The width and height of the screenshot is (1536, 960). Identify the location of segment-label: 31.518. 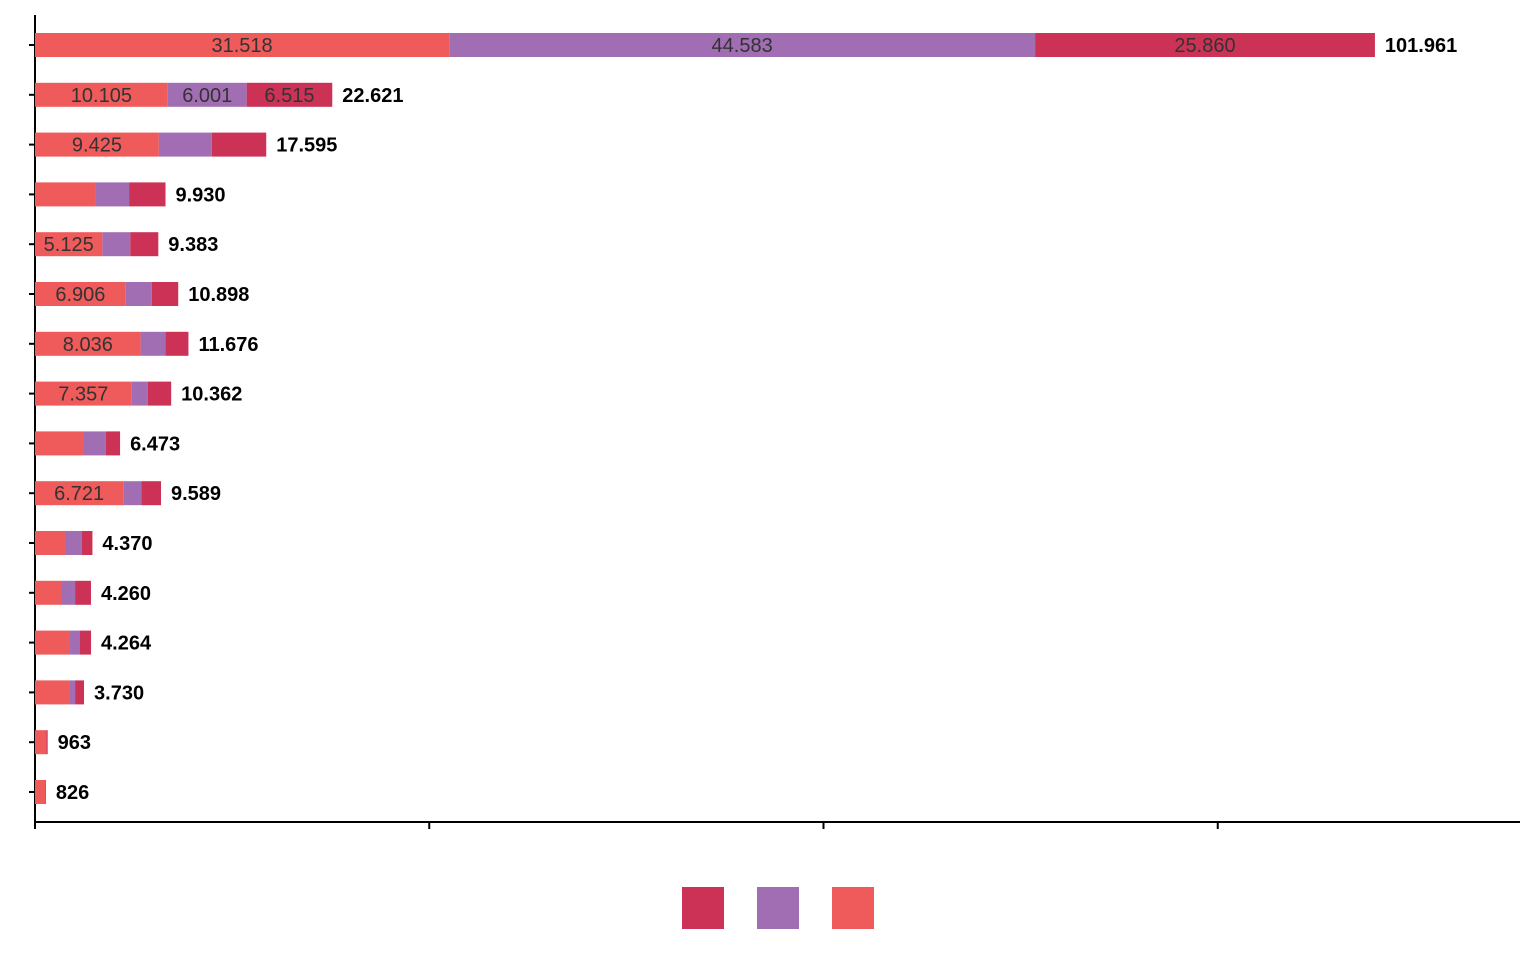
(242, 46).